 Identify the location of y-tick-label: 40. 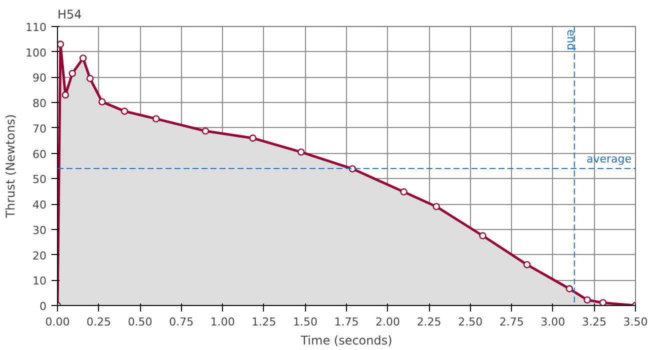
(39, 205).